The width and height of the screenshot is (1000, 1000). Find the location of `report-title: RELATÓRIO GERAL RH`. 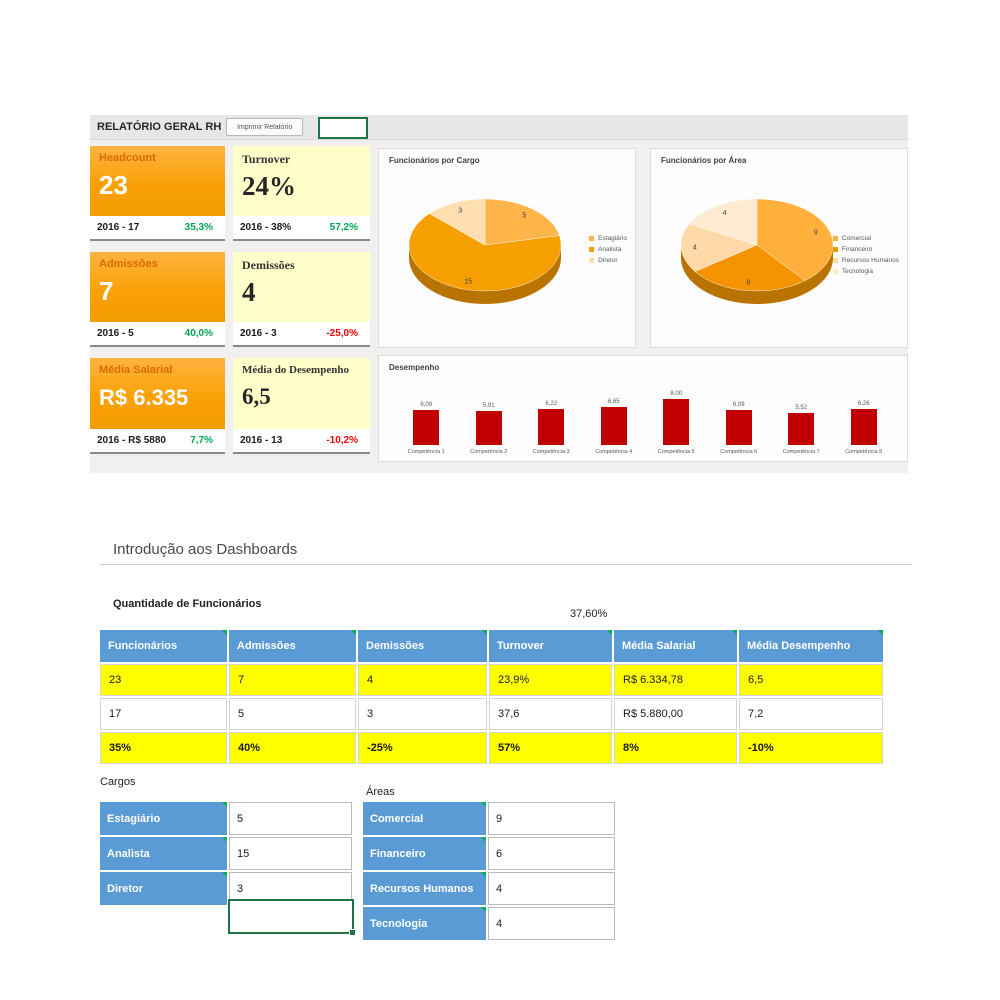

report-title: RELATÓRIO GERAL RH is located at coordinates (159, 127).